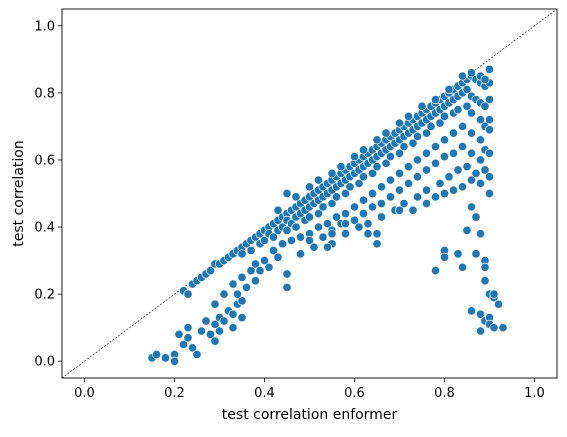 This screenshot has width=567, height=437. Describe the element at coordinates (310, 415) in the screenshot. I see `x-axis-label: test correlation enformer` at that location.